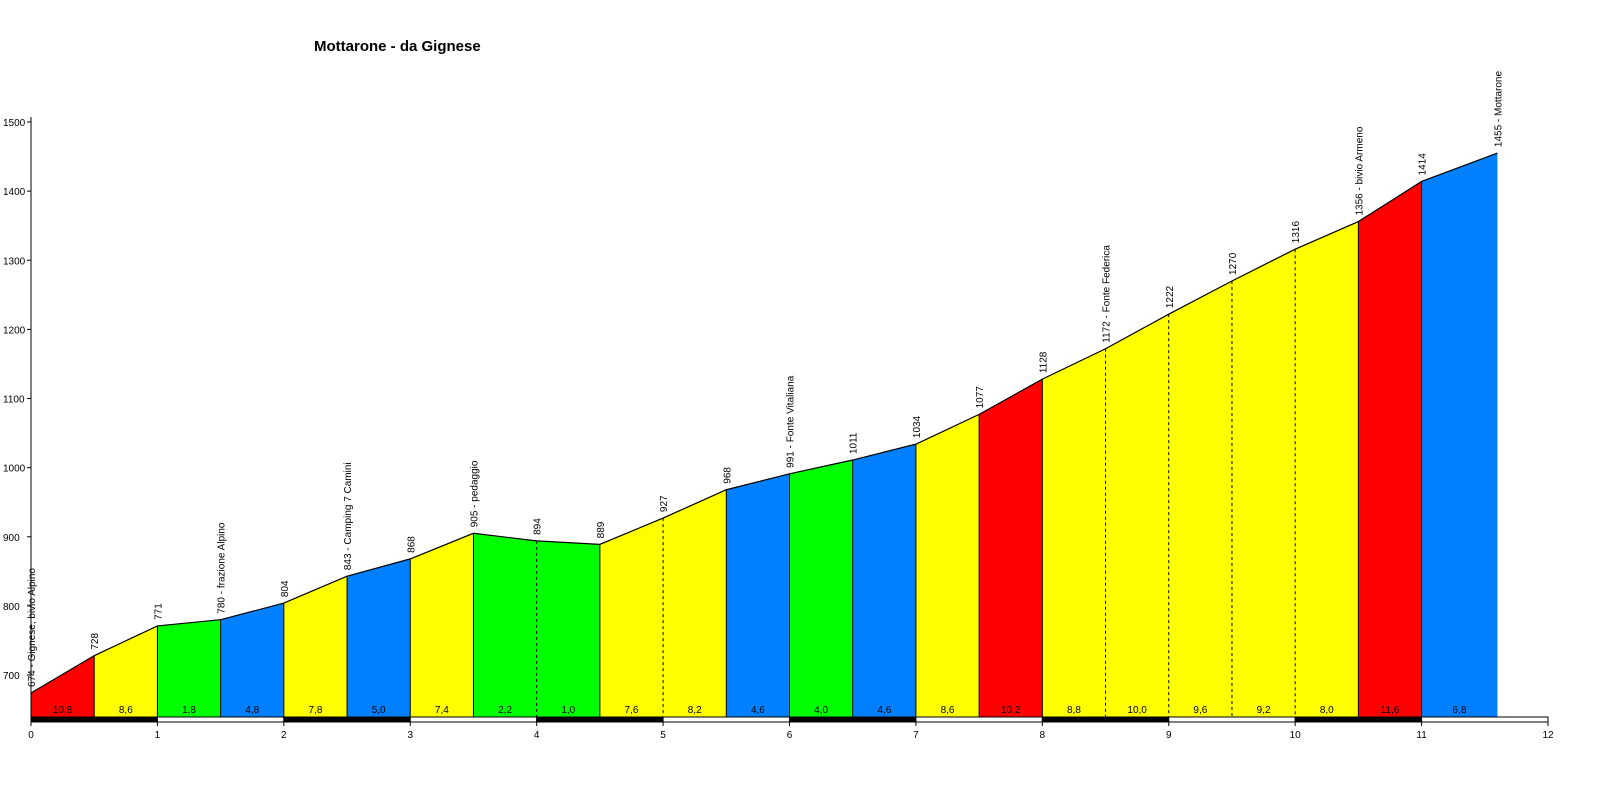  What do you see at coordinates (664, 503) in the screenshot?
I see `altitude-label: 927` at bounding box center [664, 503].